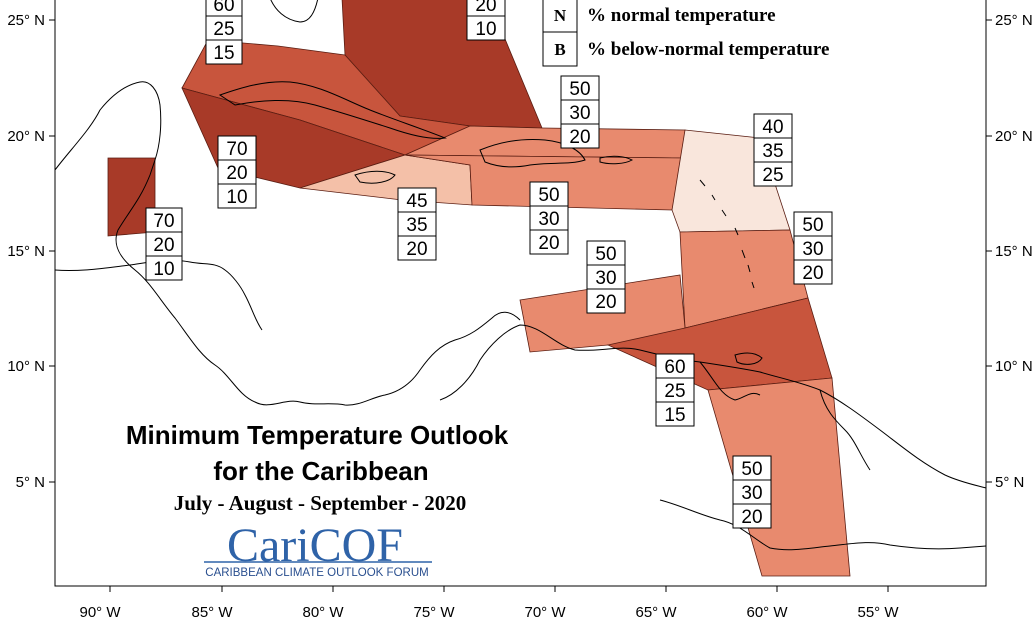 This screenshot has height=630, width=1036. I want to click on honduras-coast, so click(158, 295).